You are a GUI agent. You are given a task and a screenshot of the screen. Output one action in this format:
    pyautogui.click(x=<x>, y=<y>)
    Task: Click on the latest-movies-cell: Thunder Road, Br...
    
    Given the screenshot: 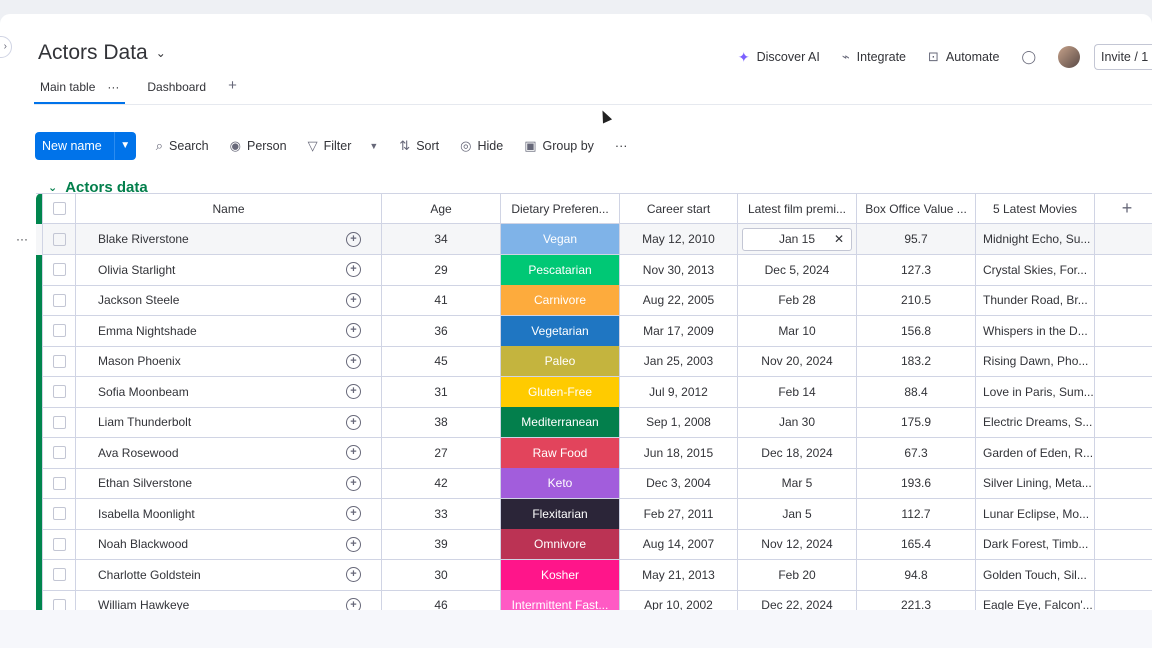 What is the action you would take?
    pyautogui.click(x=1035, y=300)
    